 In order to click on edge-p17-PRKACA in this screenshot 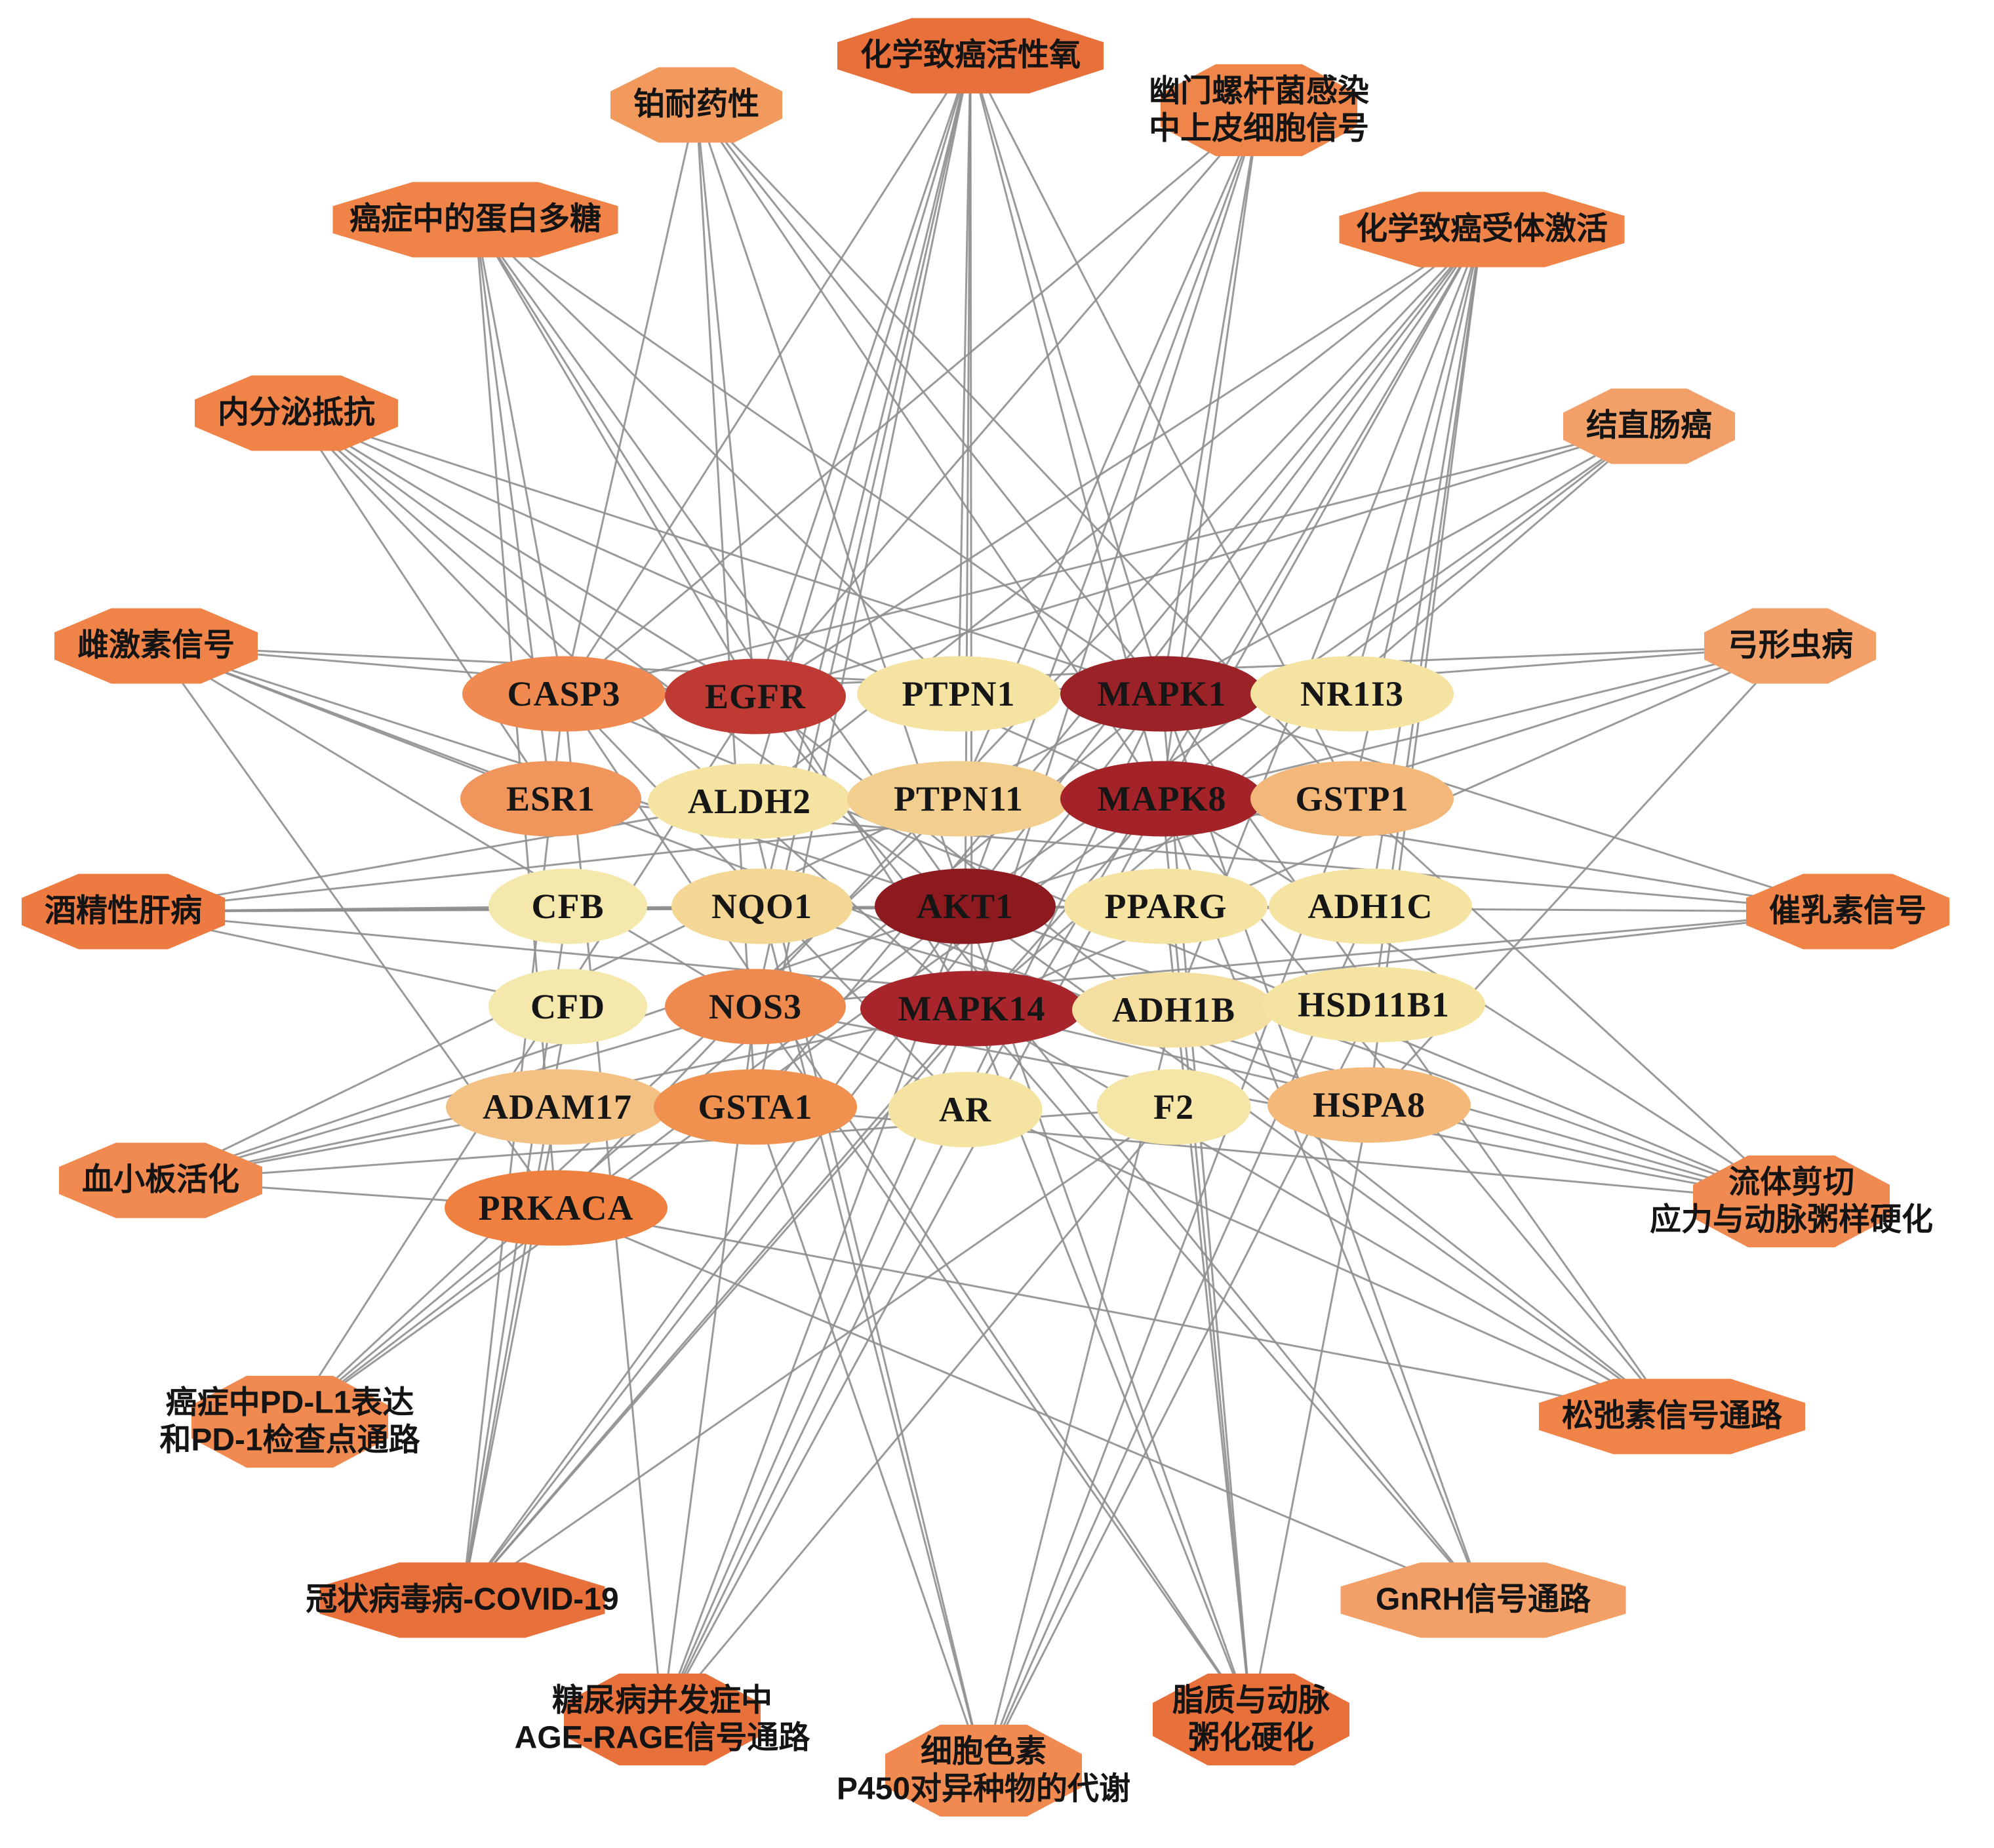, I will do `click(1019, 1404)`.